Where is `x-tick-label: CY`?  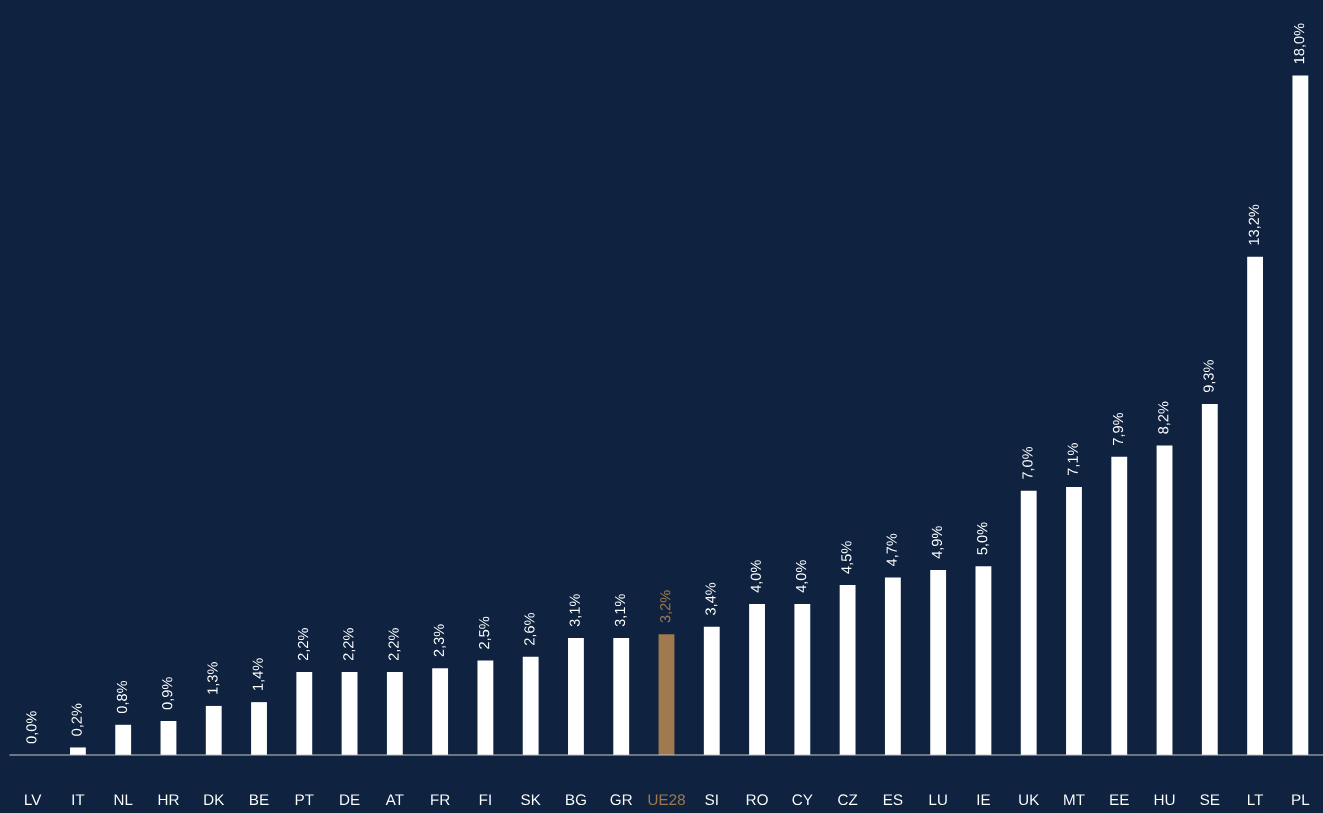
x-tick-label: CY is located at coordinates (802, 800).